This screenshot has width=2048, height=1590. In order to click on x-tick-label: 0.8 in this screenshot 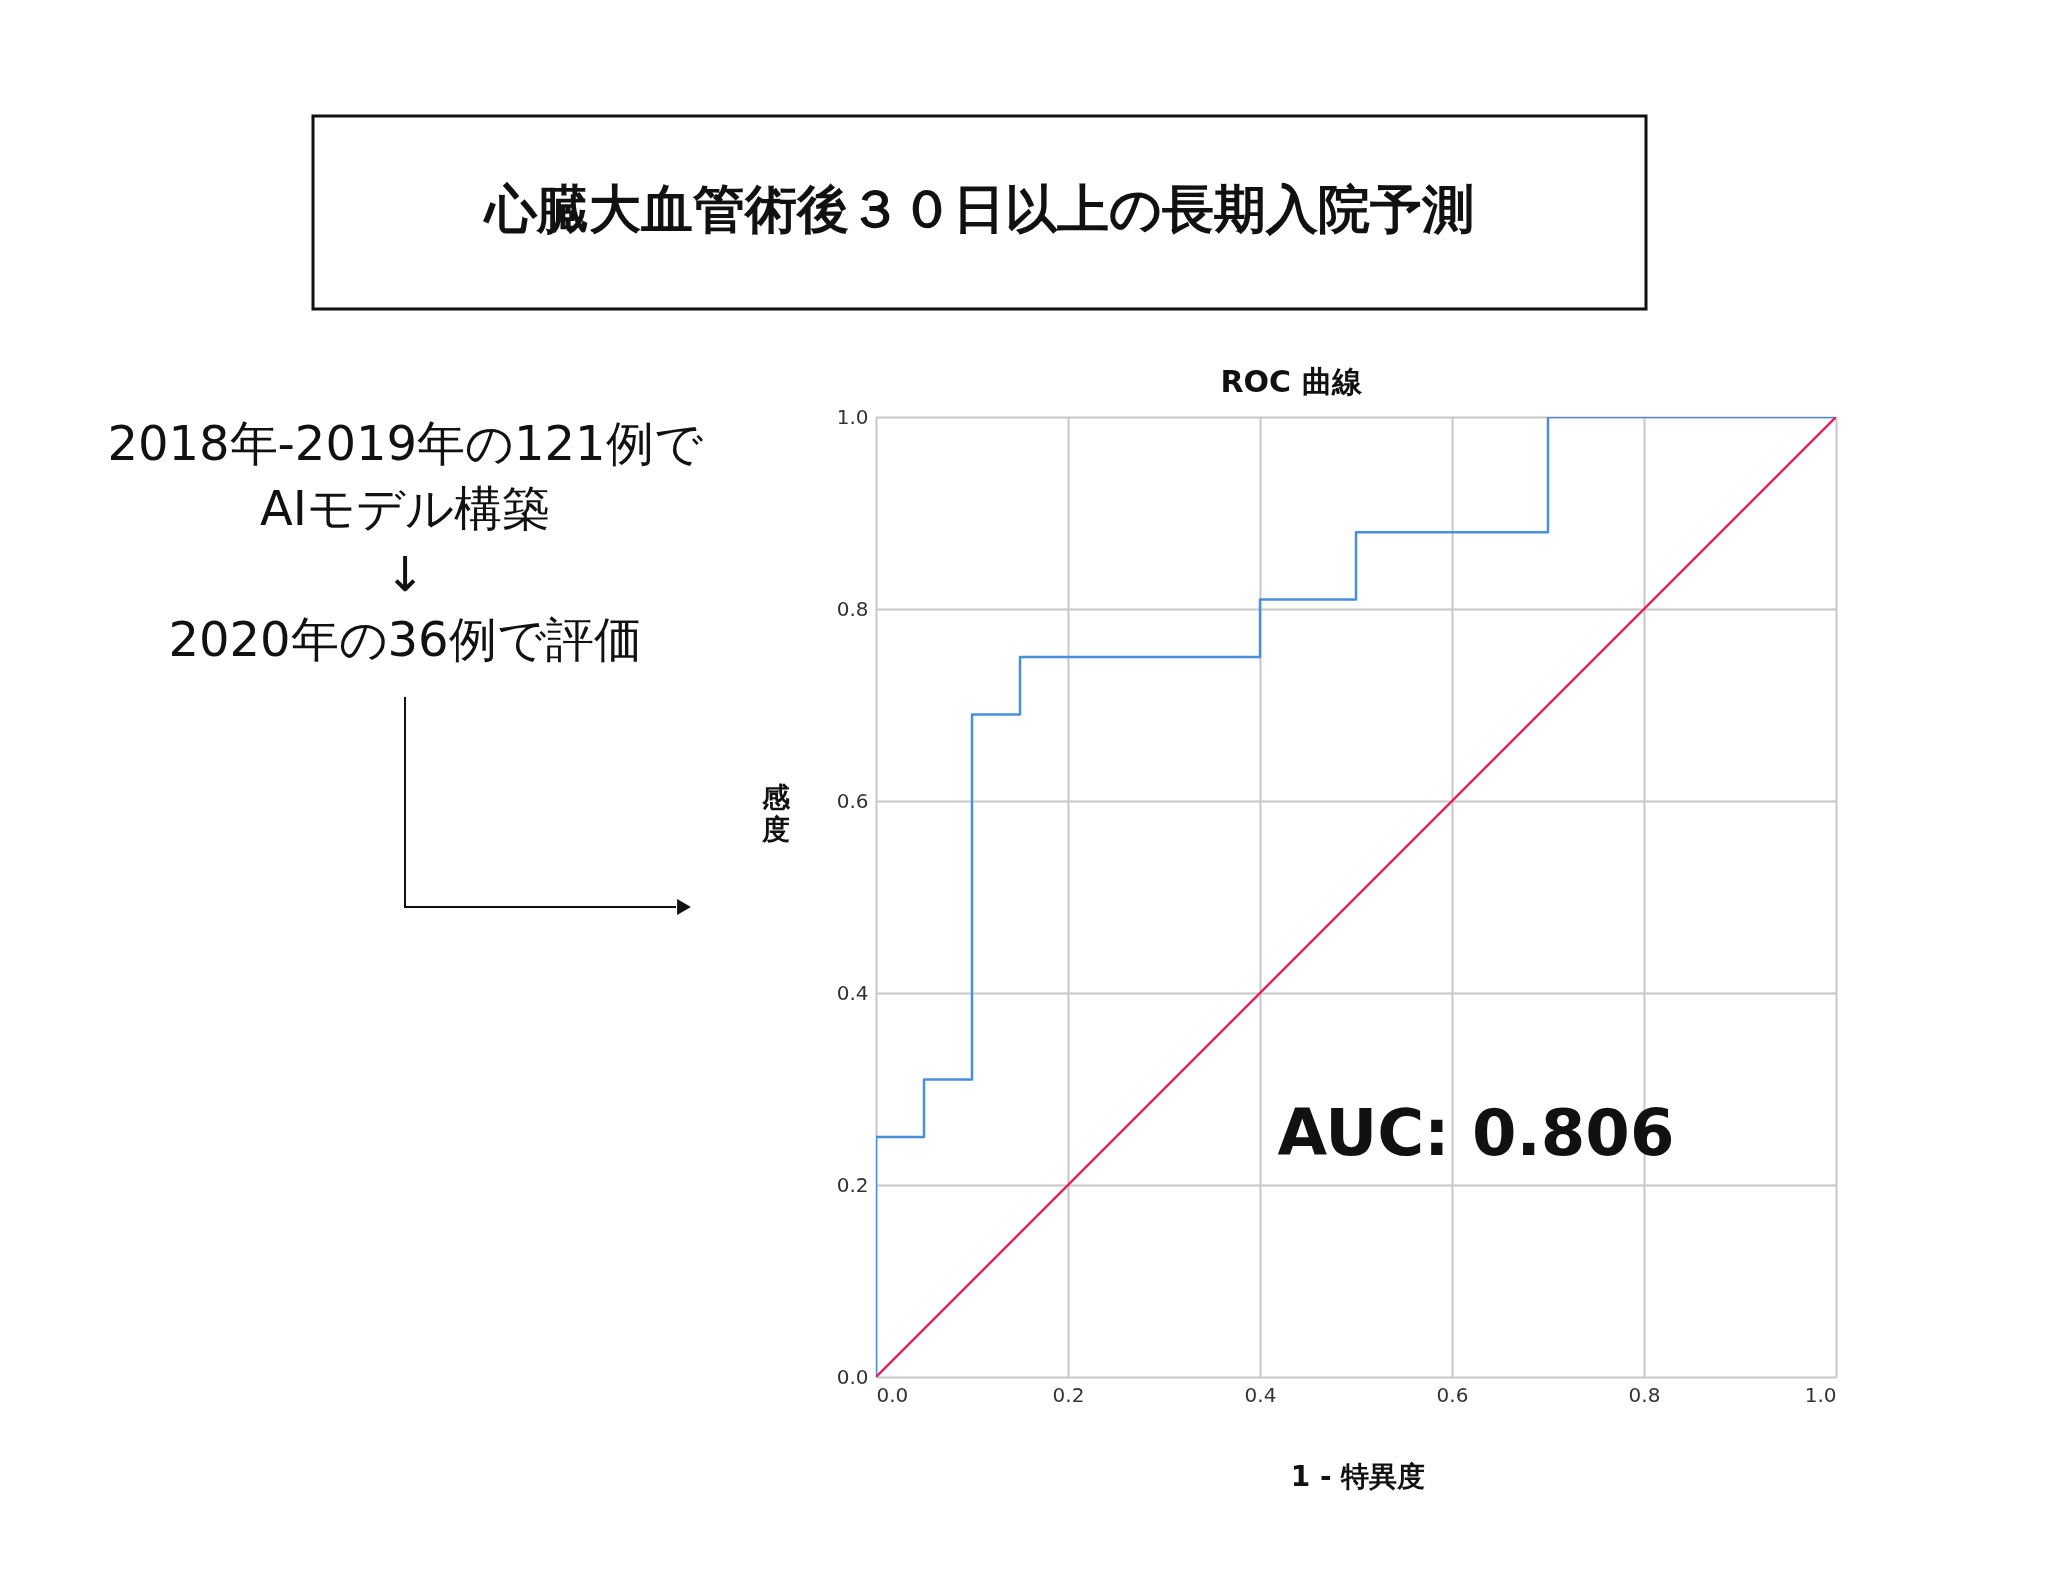, I will do `click(1644, 1394)`.